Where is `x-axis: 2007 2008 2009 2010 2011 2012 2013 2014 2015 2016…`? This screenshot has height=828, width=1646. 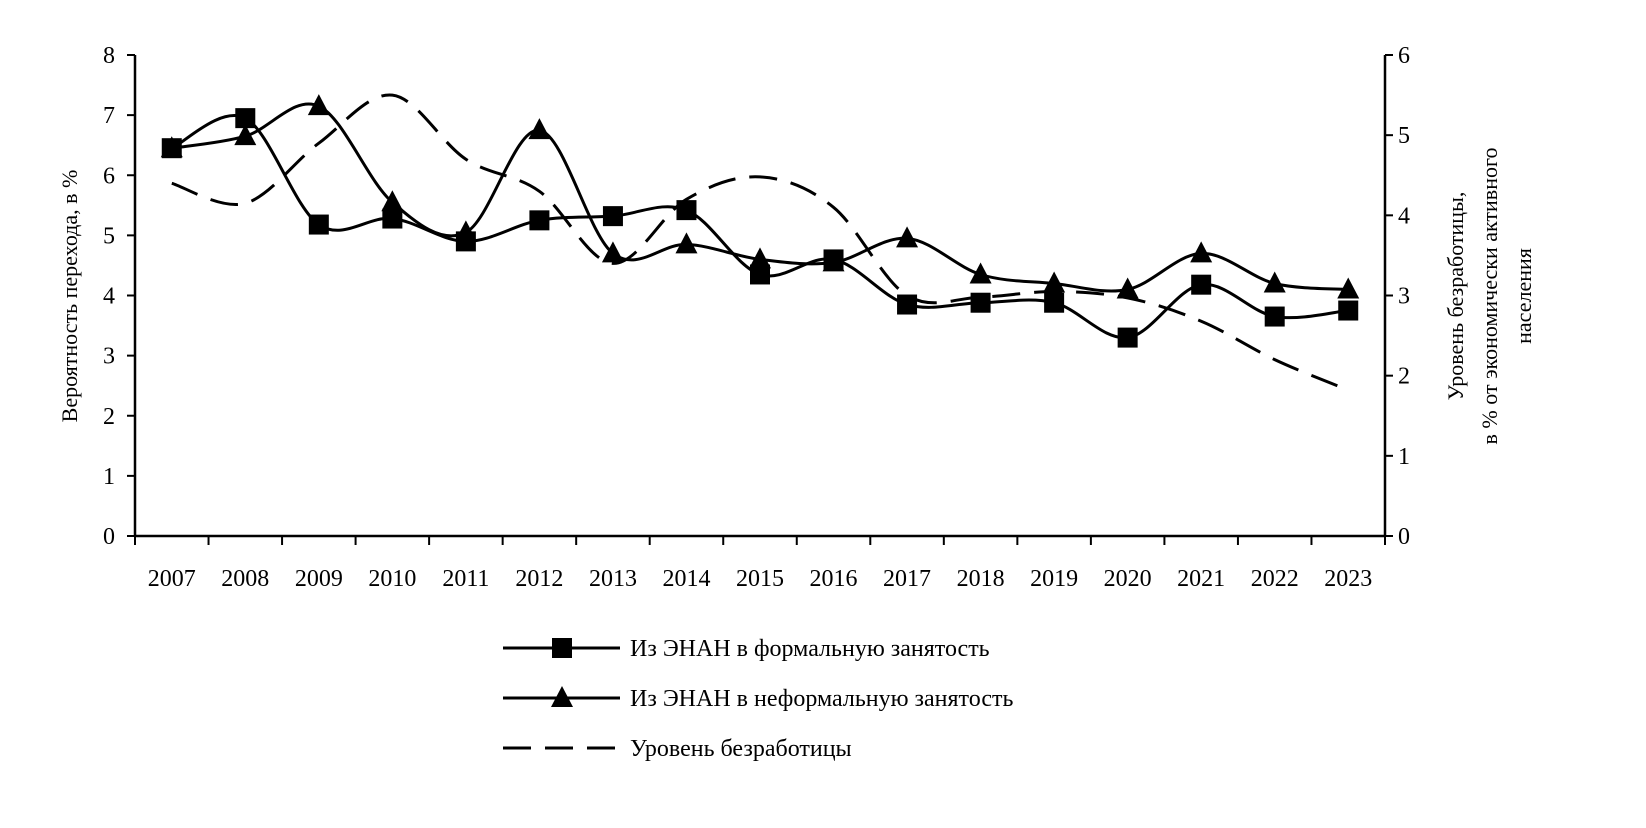 x-axis: 2007 2008 2009 2010 2011 2012 2013 2014 2015 2016… is located at coordinates (760, 563).